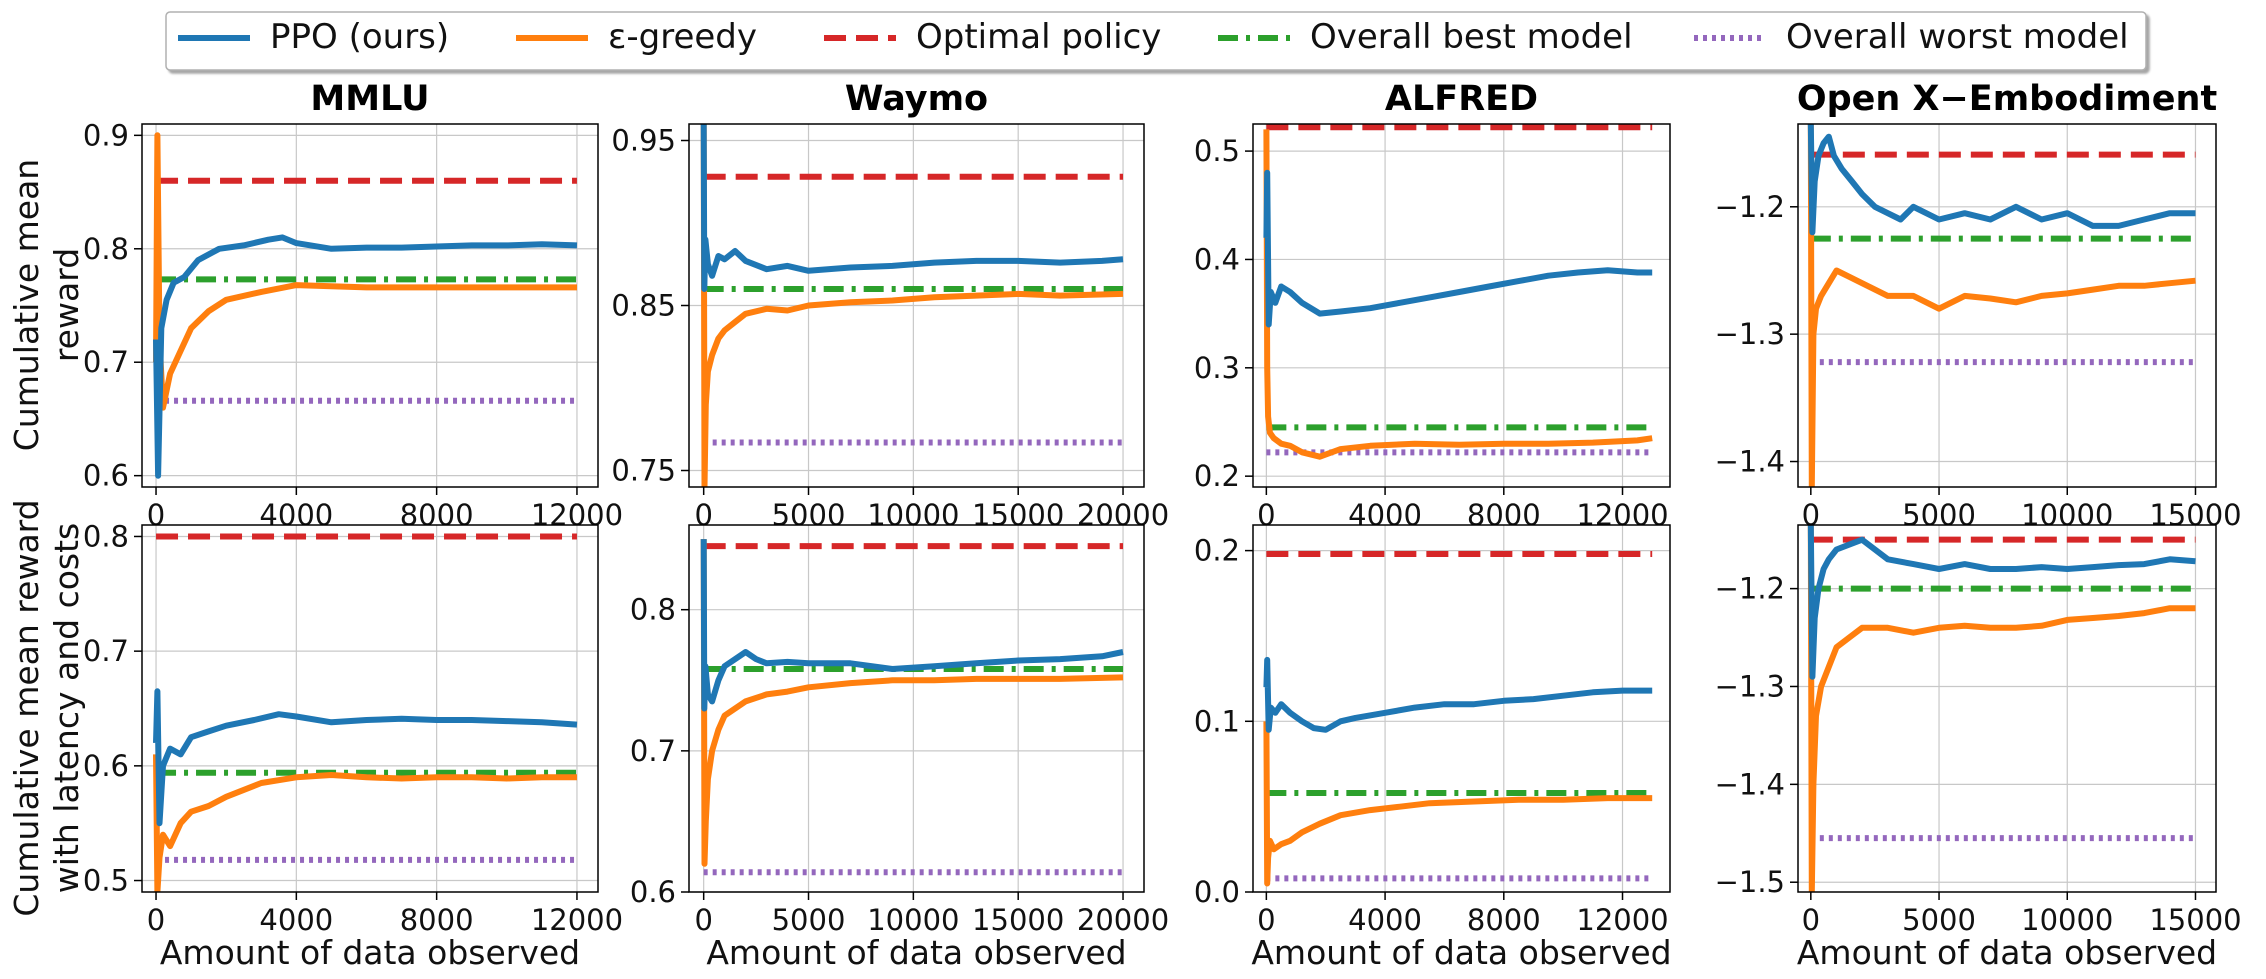 This screenshot has width=2266, height=979. Describe the element at coordinates (106, 536) in the screenshot. I see `y-tick-label-3: 0.8` at that location.